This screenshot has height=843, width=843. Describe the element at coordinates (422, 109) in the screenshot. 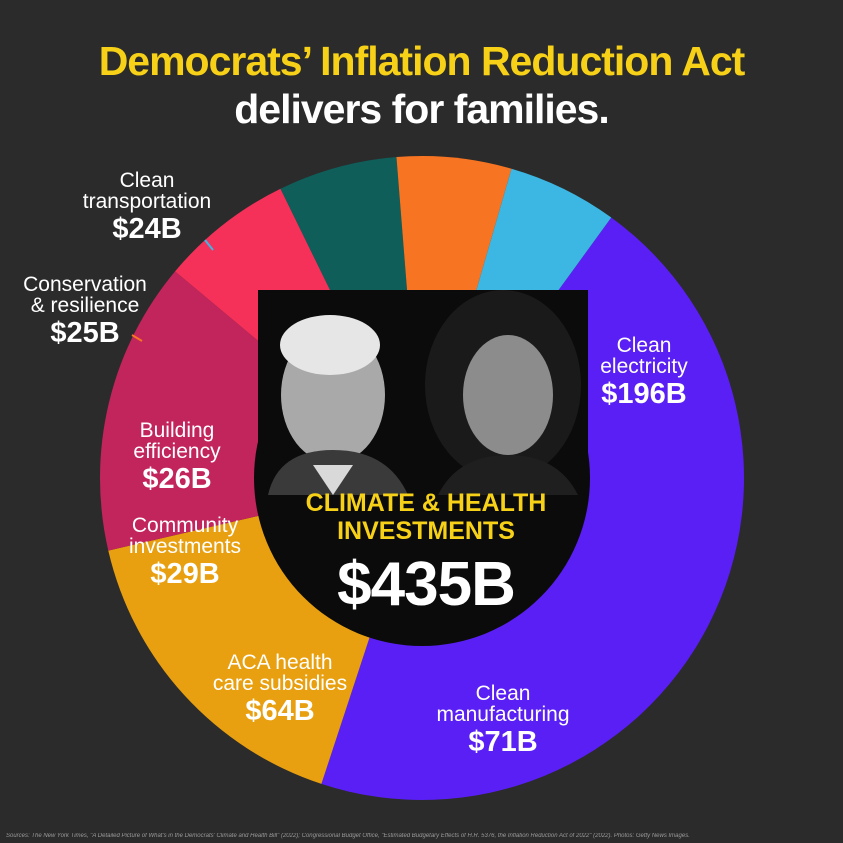

I see `title-line-2: delivers for families.` at that location.